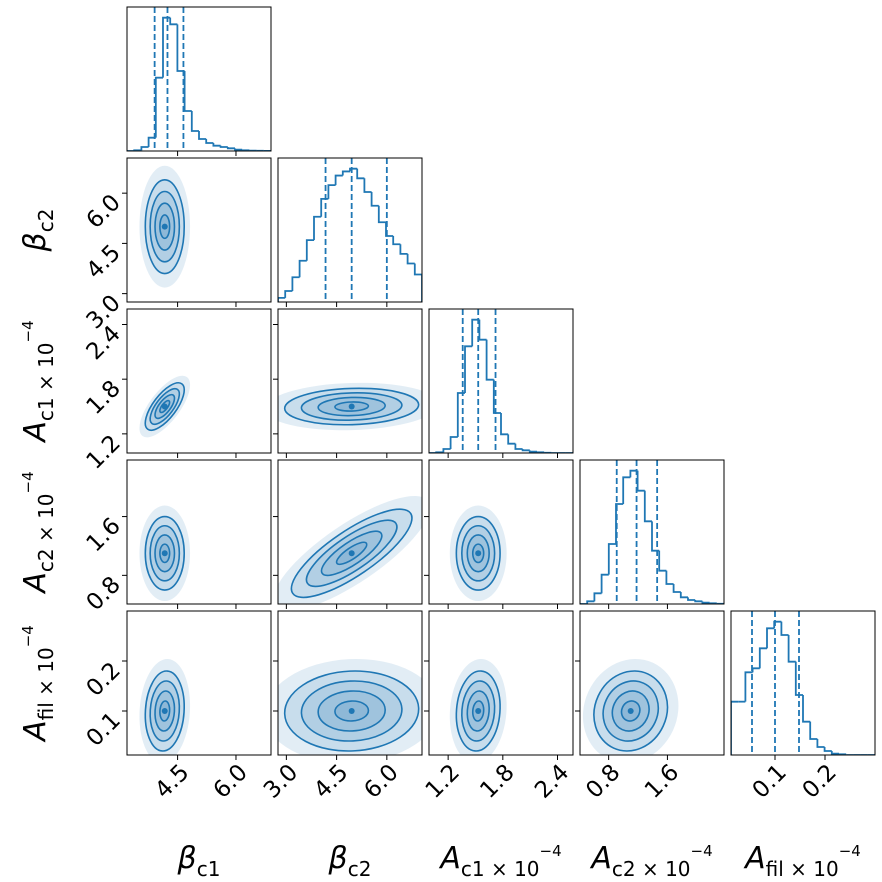  What do you see at coordinates (104, 452) in the screenshot?
I see `y-tick-label: 1.2` at bounding box center [104, 452].